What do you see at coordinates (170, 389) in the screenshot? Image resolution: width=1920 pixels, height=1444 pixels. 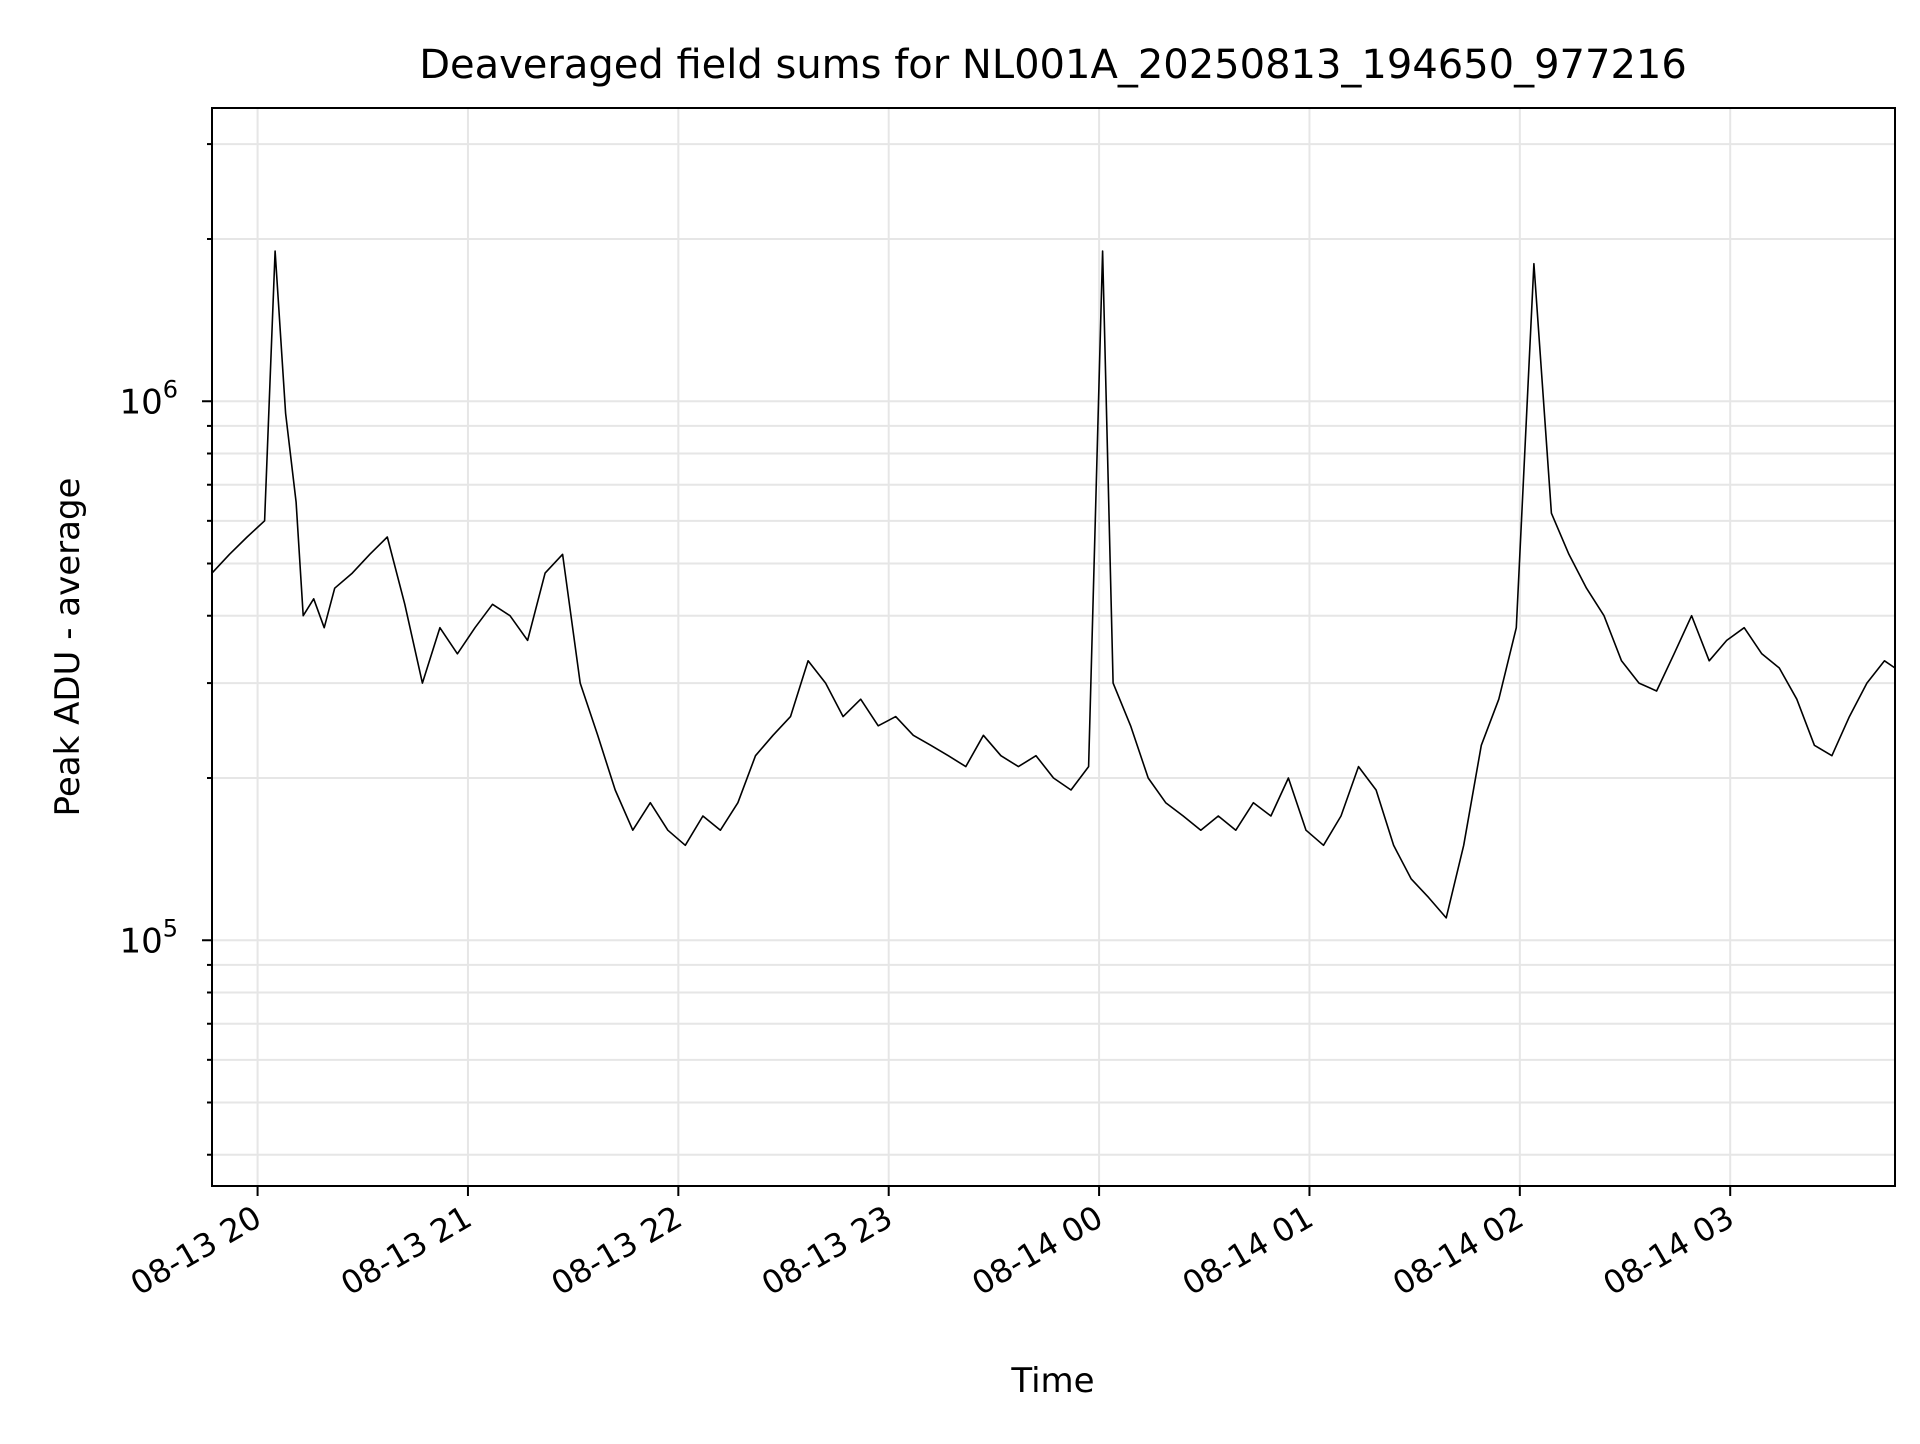 I see `y-tick-label-exponent: 6` at bounding box center [170, 389].